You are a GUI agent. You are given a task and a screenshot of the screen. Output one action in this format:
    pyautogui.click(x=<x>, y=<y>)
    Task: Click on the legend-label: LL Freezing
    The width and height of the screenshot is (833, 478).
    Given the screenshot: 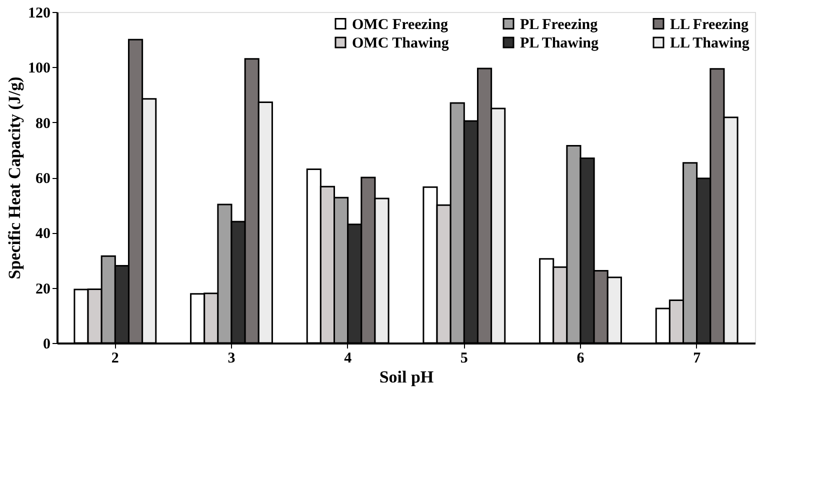 What is the action you would take?
    pyautogui.click(x=709, y=24)
    